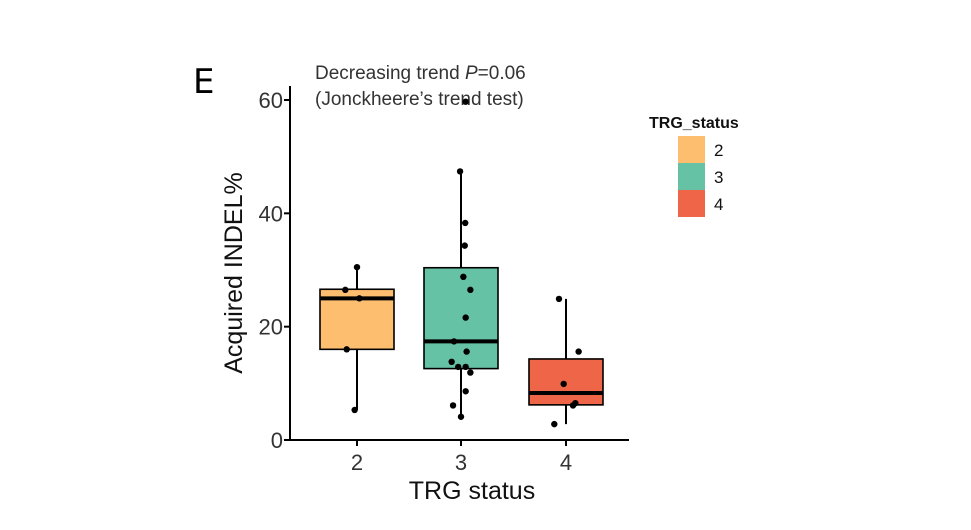 Image resolution: width=971 pixels, height=530 pixels. Describe the element at coordinates (203, 82) in the screenshot. I see `panel-label: E` at that location.